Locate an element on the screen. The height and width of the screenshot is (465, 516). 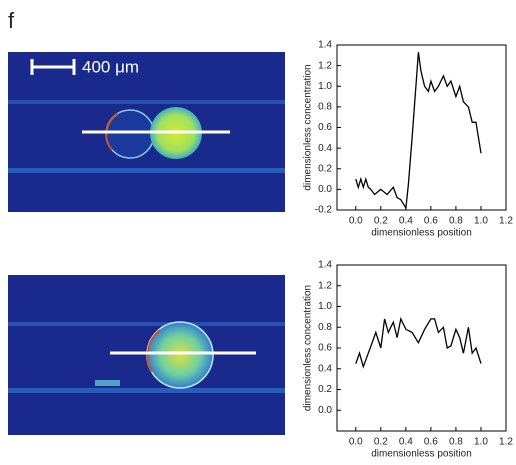
plot-frame is located at coordinates (421, 348).